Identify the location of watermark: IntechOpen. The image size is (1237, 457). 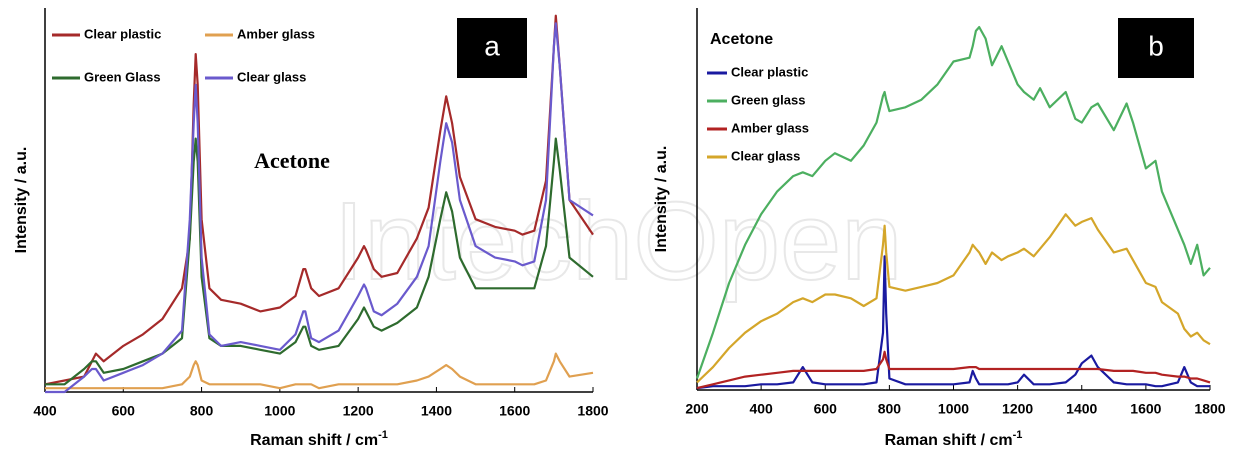
(618, 241).